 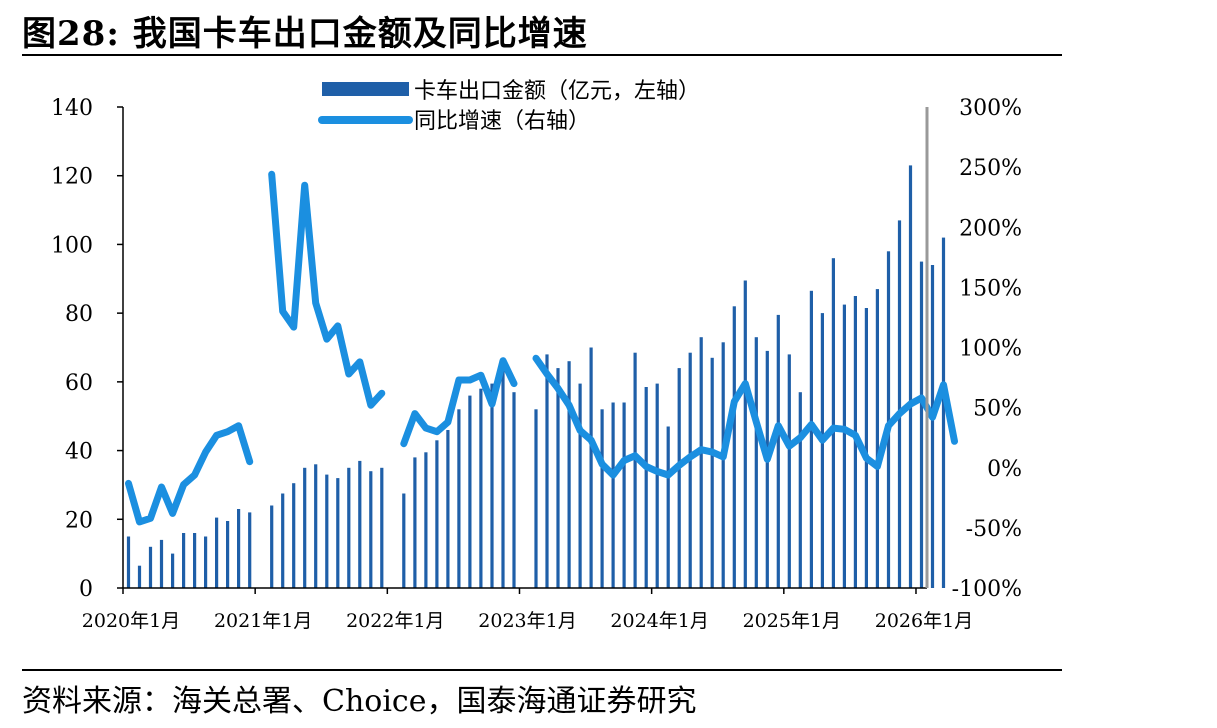 What do you see at coordinates (79, 520) in the screenshot?
I see `y-left-tick-label: 20` at bounding box center [79, 520].